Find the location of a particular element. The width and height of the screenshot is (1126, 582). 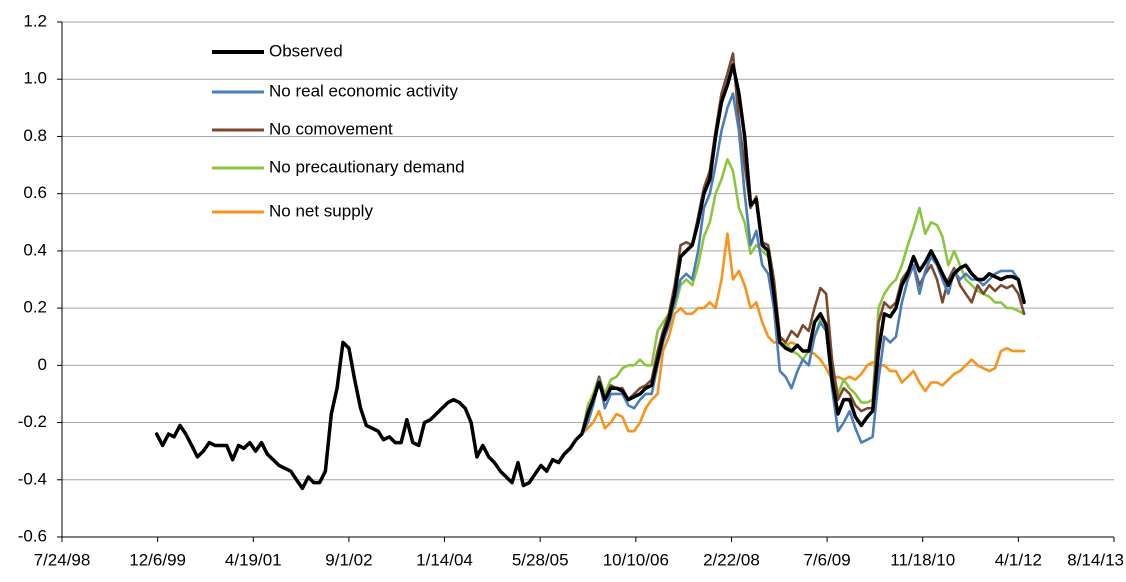

x-tick-label: 10/10/06 is located at coordinates (636, 559).